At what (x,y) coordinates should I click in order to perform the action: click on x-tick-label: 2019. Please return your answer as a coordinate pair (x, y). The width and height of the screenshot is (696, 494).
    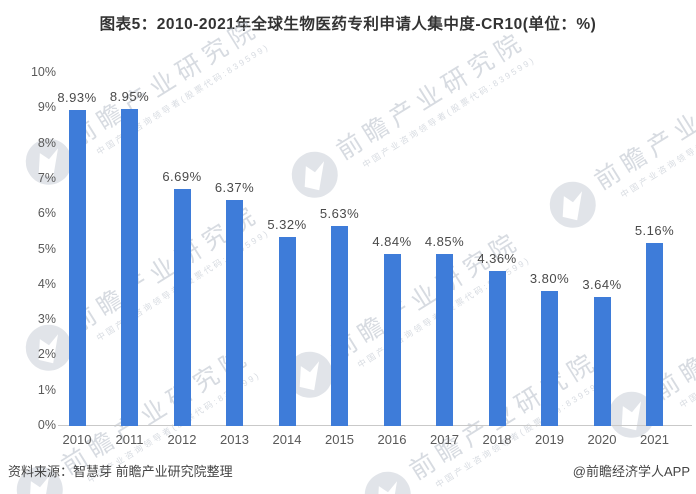
    Looking at the image, I should click on (549, 439).